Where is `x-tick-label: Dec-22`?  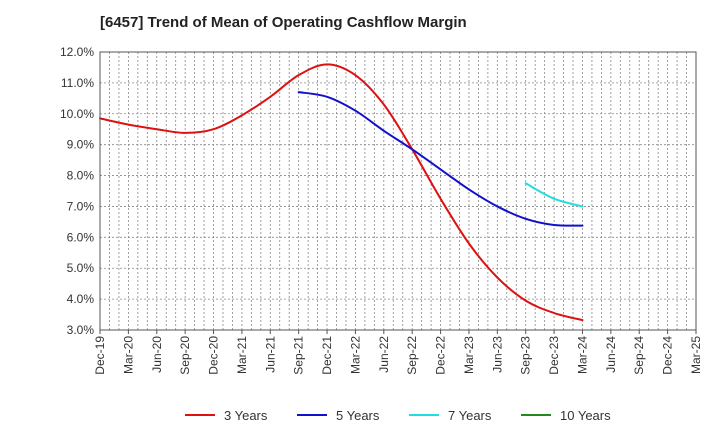 x-tick-label: Dec-22 is located at coordinates (441, 355).